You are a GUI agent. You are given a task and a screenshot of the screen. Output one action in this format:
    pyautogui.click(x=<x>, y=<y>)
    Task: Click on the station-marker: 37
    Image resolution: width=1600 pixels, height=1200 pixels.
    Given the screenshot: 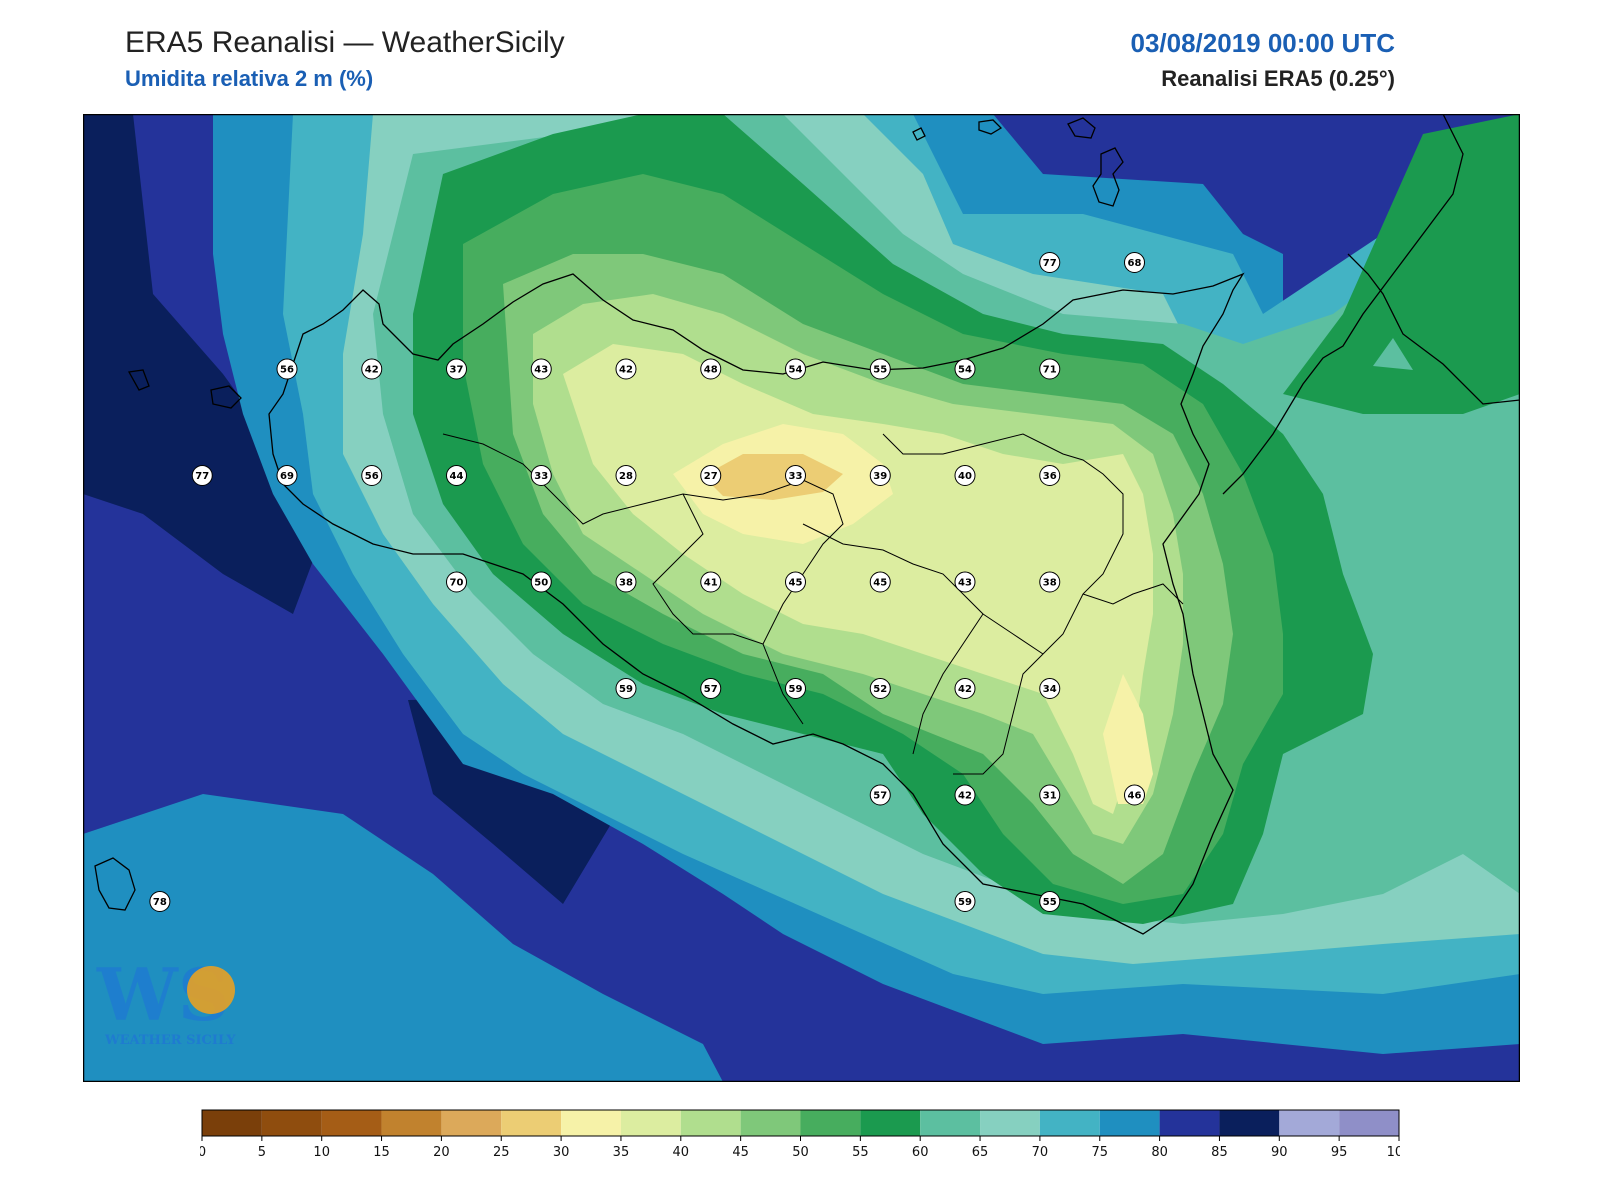 What is the action you would take?
    pyautogui.click(x=456, y=369)
    